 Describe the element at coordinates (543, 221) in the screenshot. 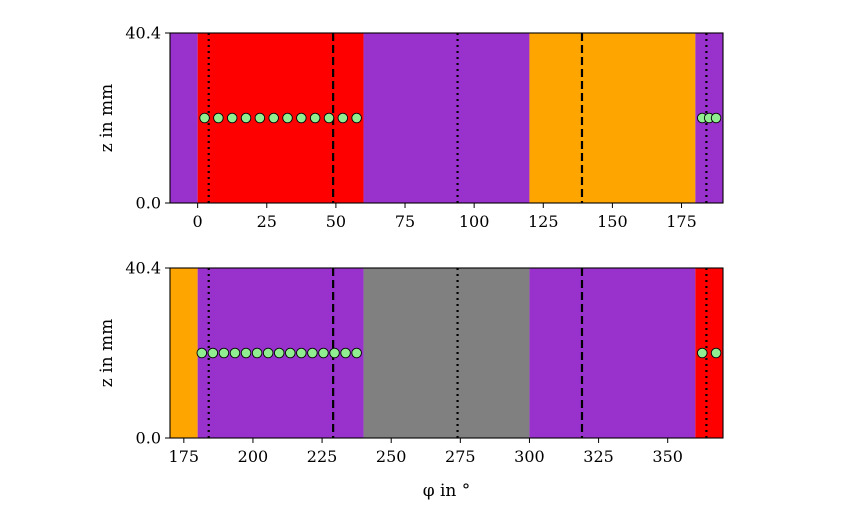

I see `x-tick-label: 125` at that location.